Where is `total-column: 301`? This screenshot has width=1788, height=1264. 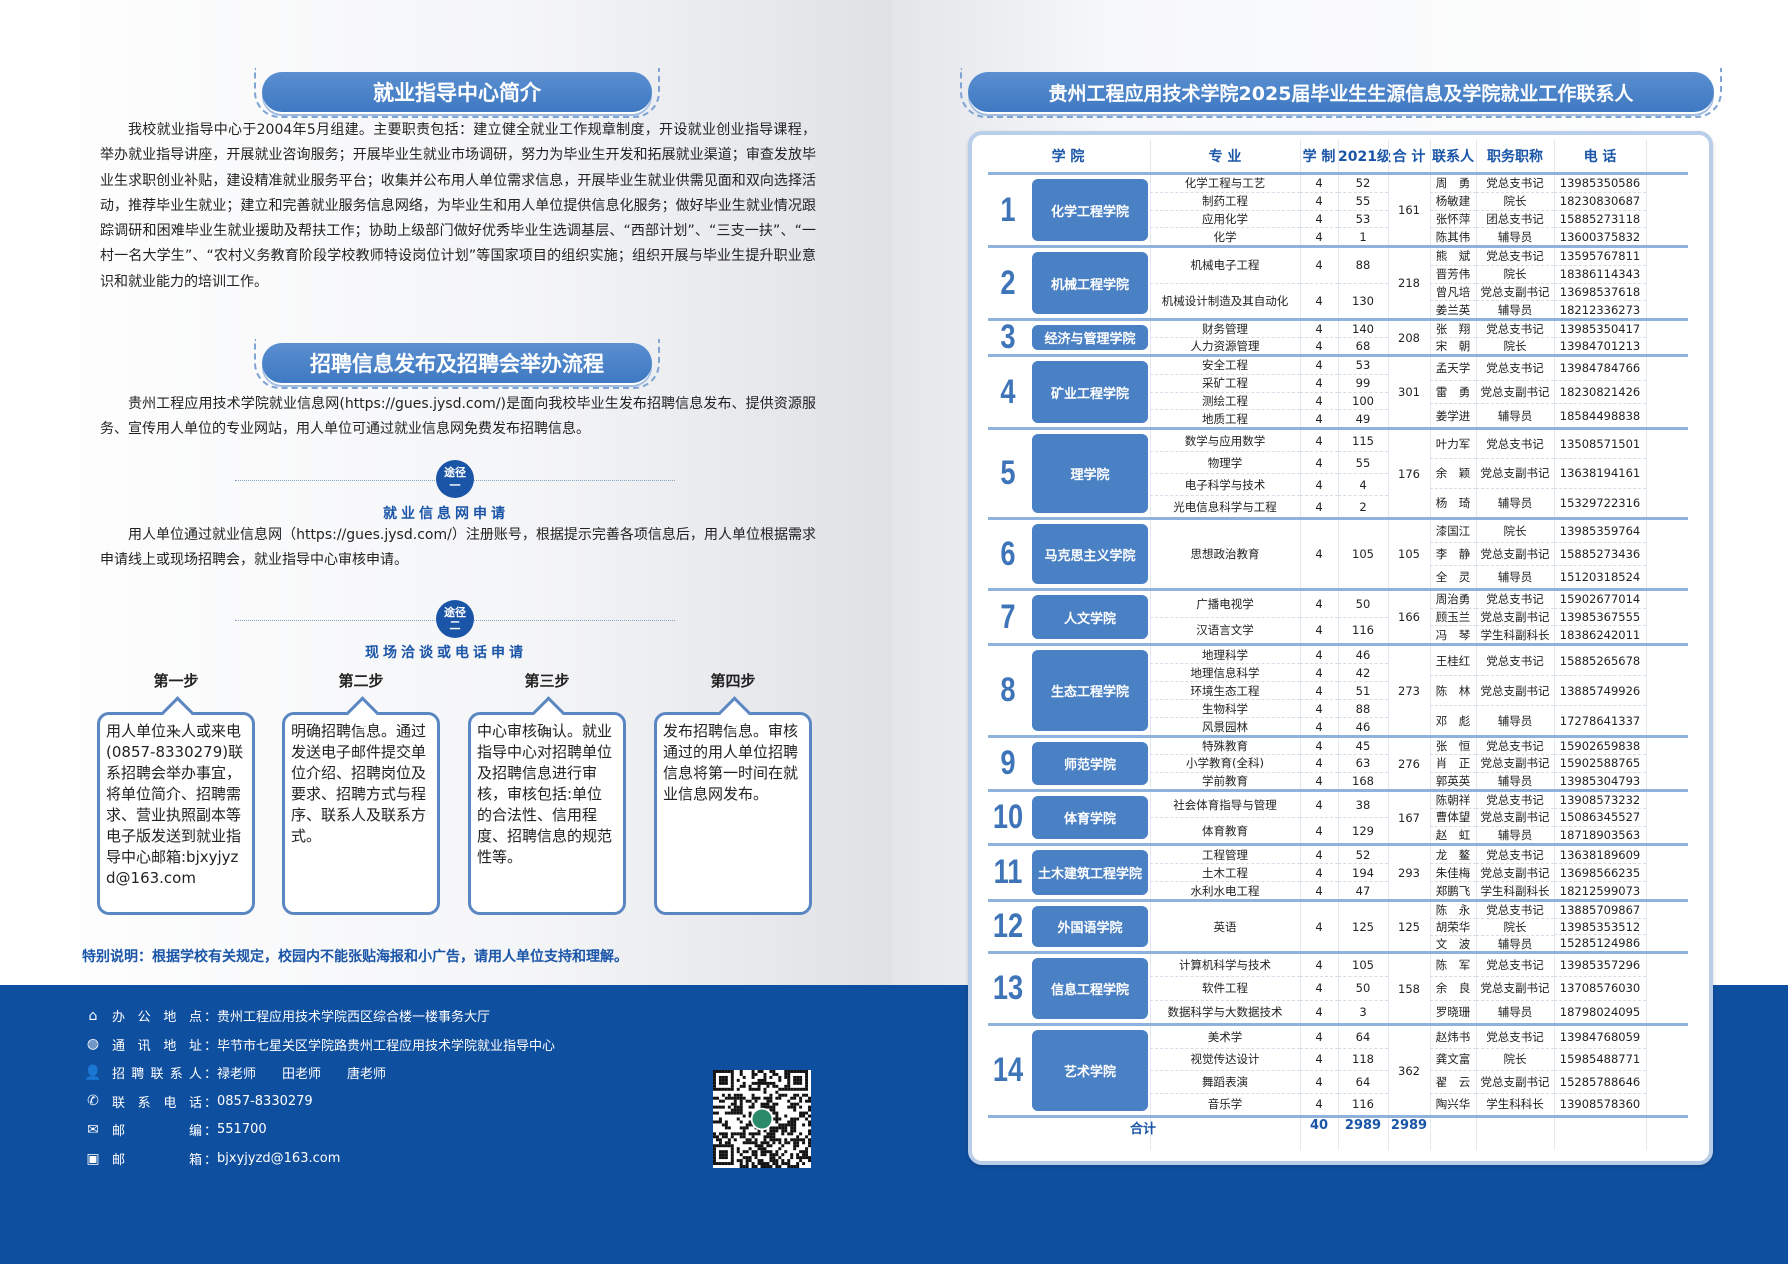
total-column: 301 is located at coordinates (1409, 392).